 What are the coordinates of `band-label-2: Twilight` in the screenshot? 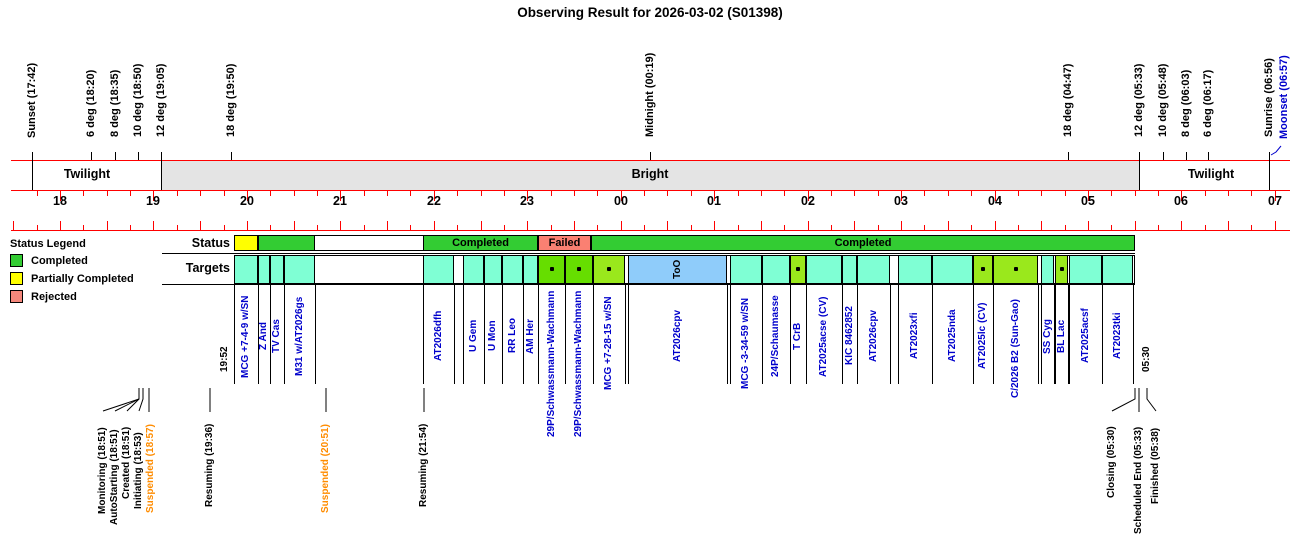 It's located at (1211, 174).